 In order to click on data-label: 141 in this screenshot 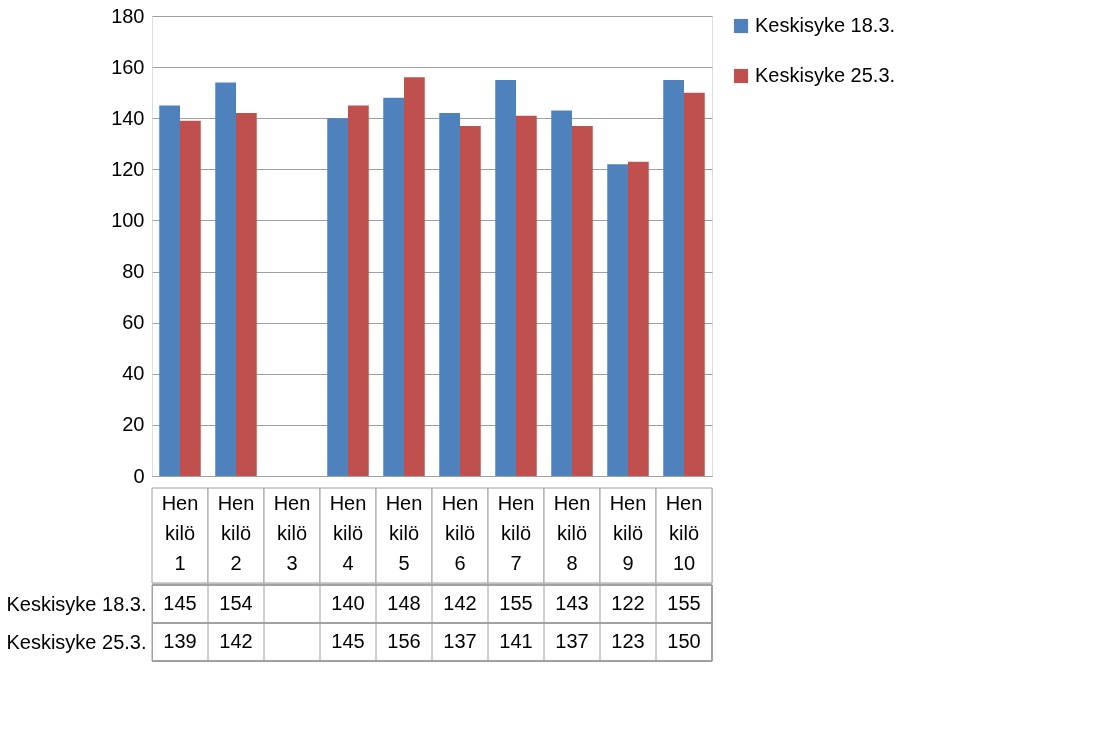, I will do `click(516, 641)`.